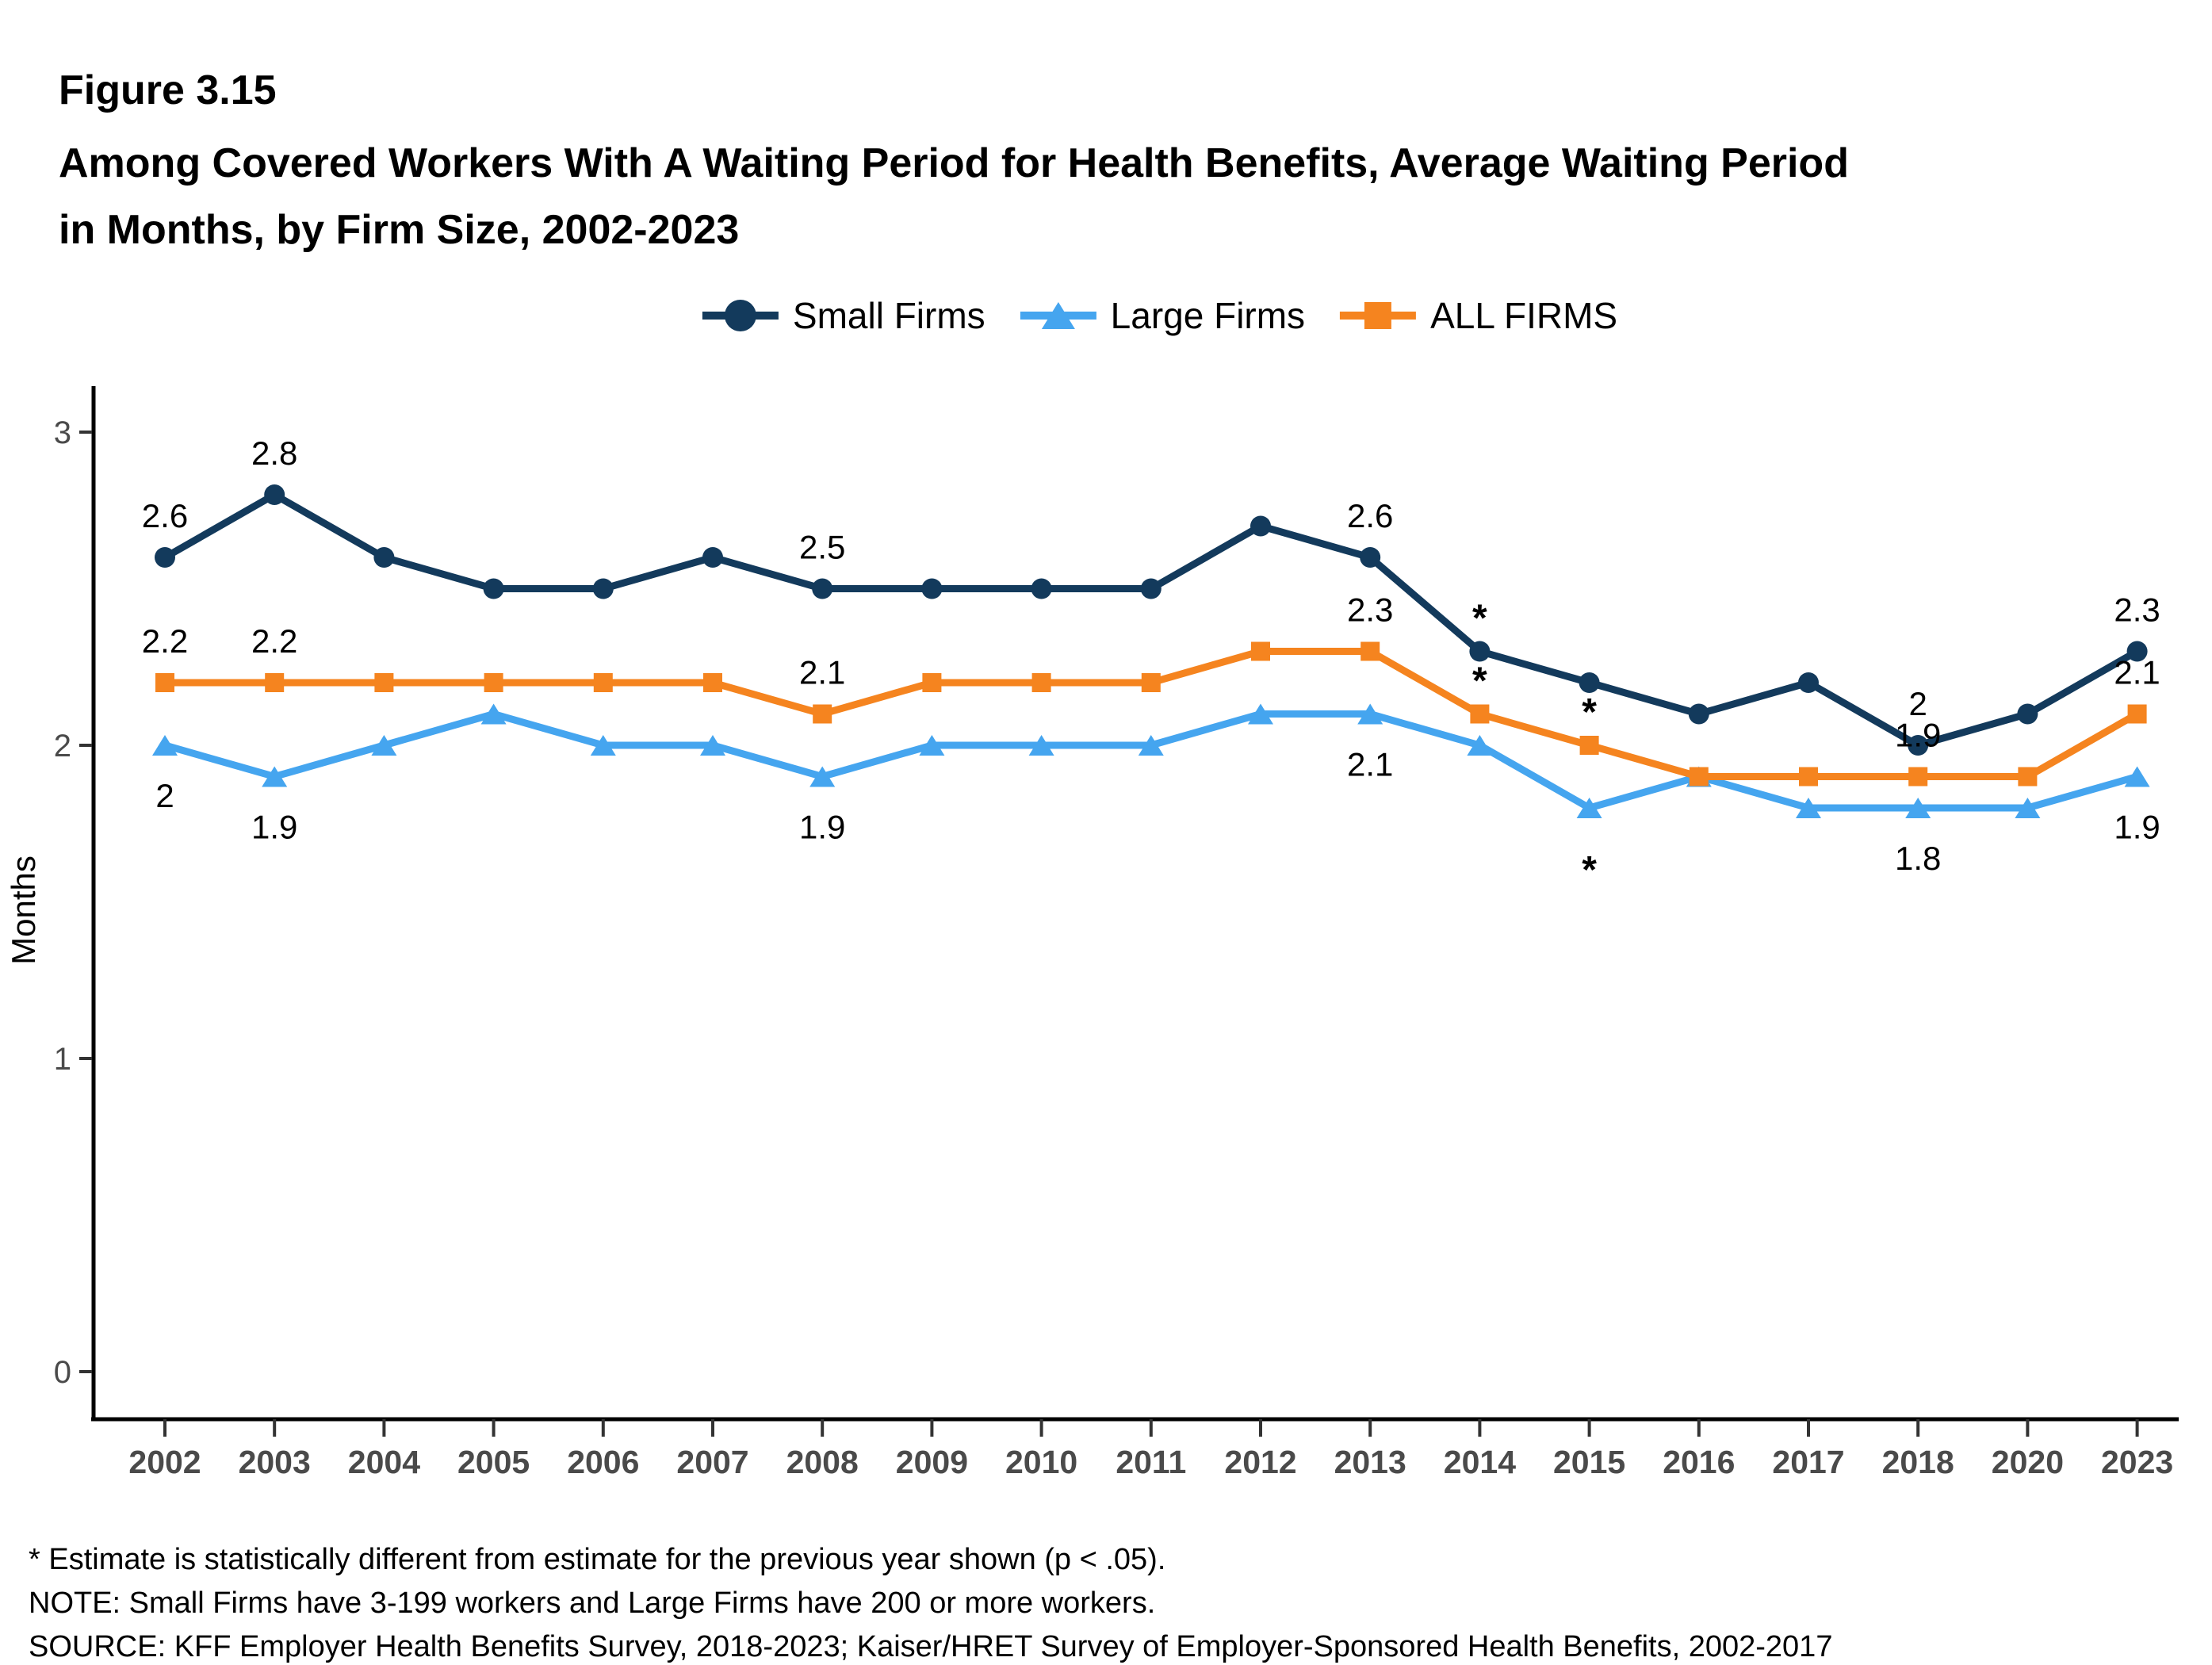  I want to click on legend-item-small-firms: Small Firms, so click(843, 315).